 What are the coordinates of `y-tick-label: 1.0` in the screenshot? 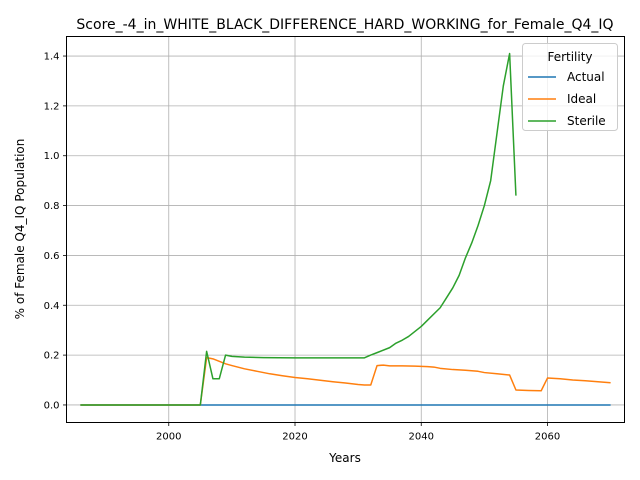 It's located at (52, 156).